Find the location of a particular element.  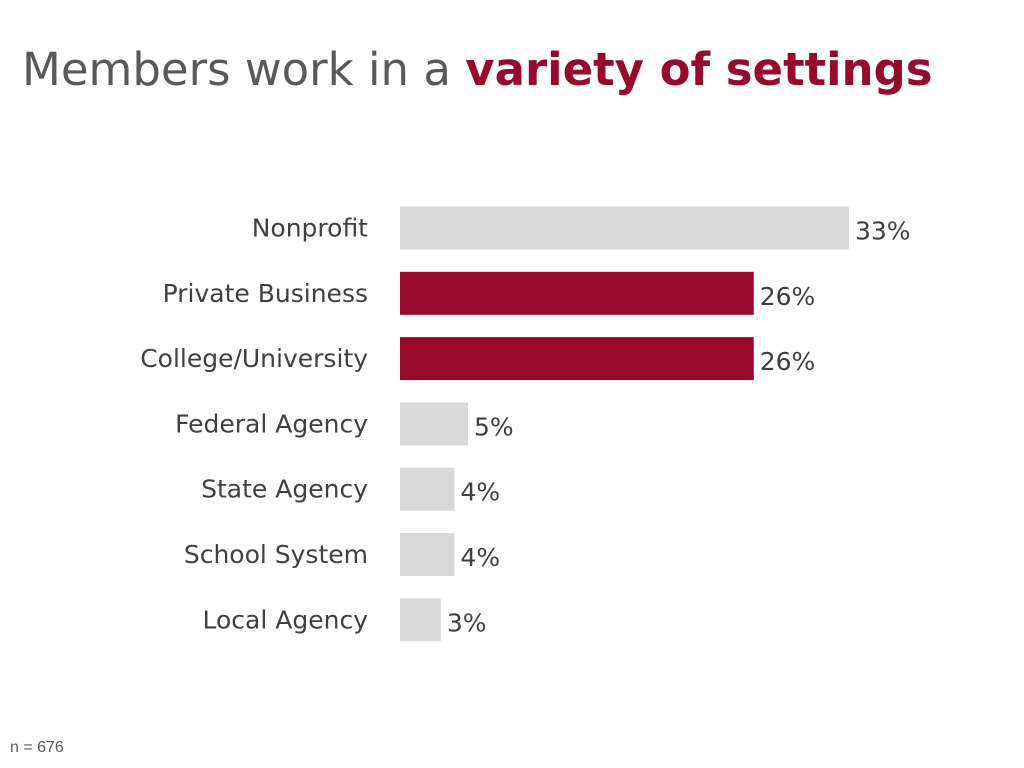

category-label-local-agency: Local Agency is located at coordinates (286, 619).